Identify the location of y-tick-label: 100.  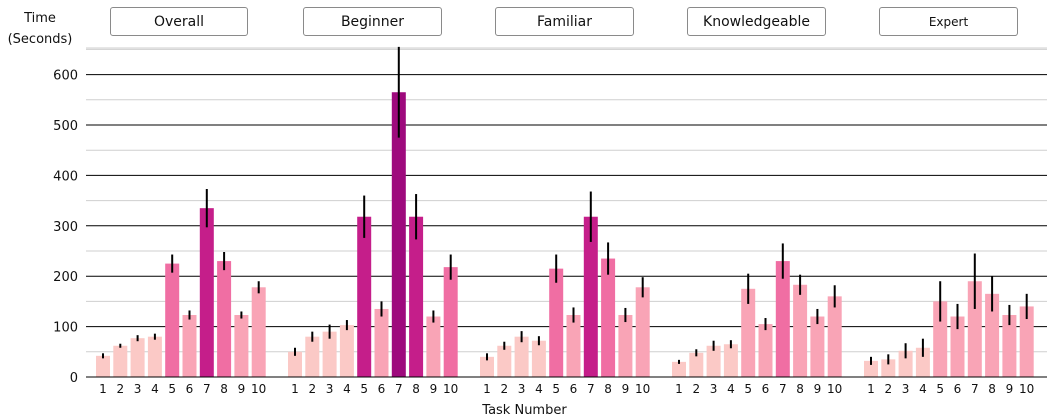
(65, 328).